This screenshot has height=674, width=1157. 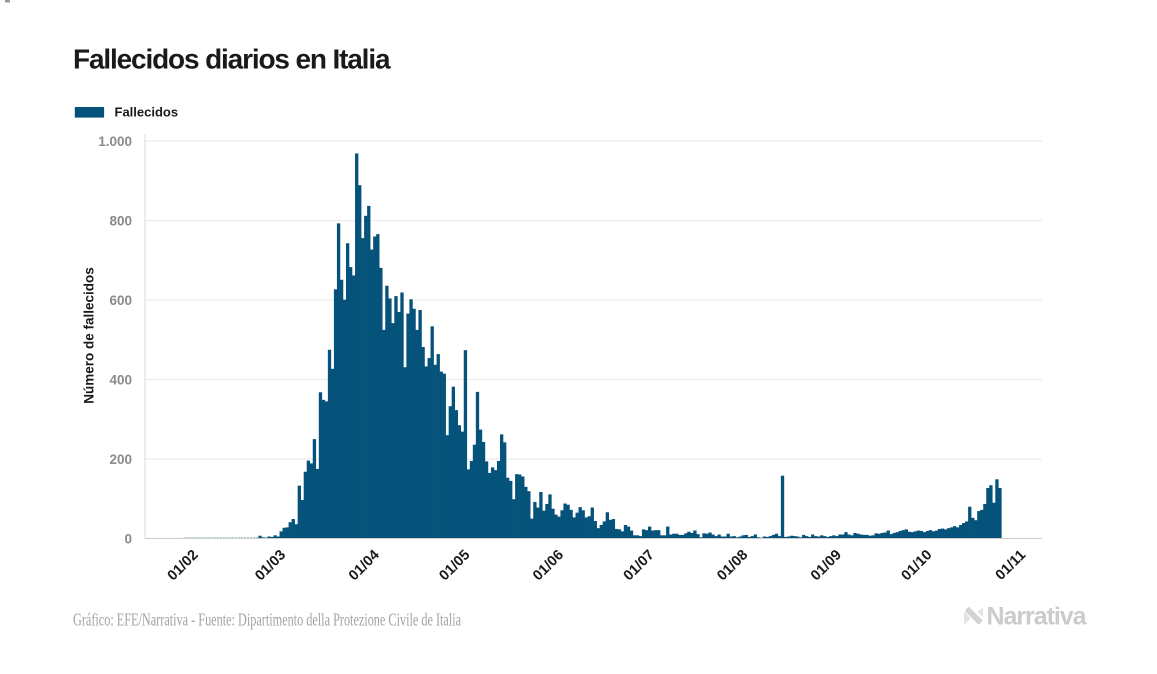 What do you see at coordinates (120, 459) in the screenshot?
I see `svg-text: 200` at bounding box center [120, 459].